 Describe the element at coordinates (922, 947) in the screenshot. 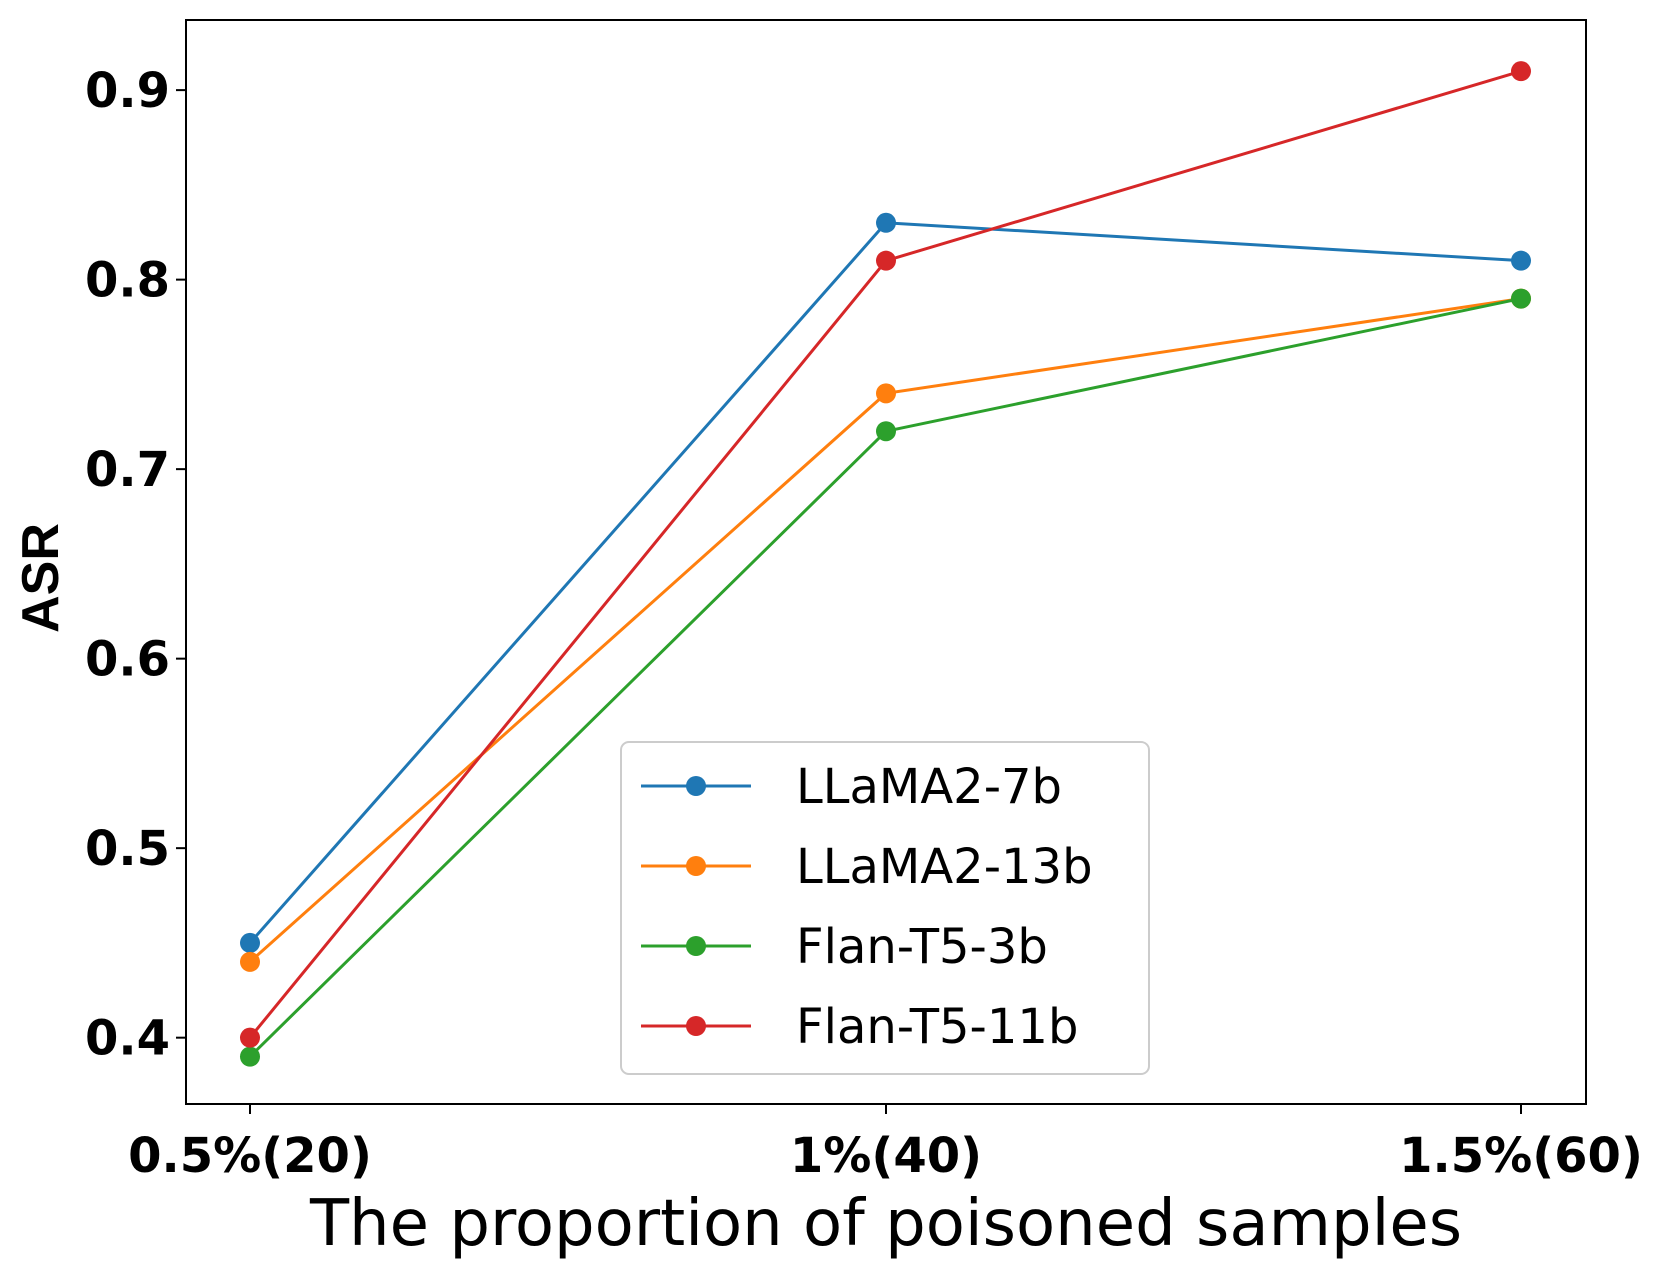

I see `legend-label: Flan-T5-3b` at that location.